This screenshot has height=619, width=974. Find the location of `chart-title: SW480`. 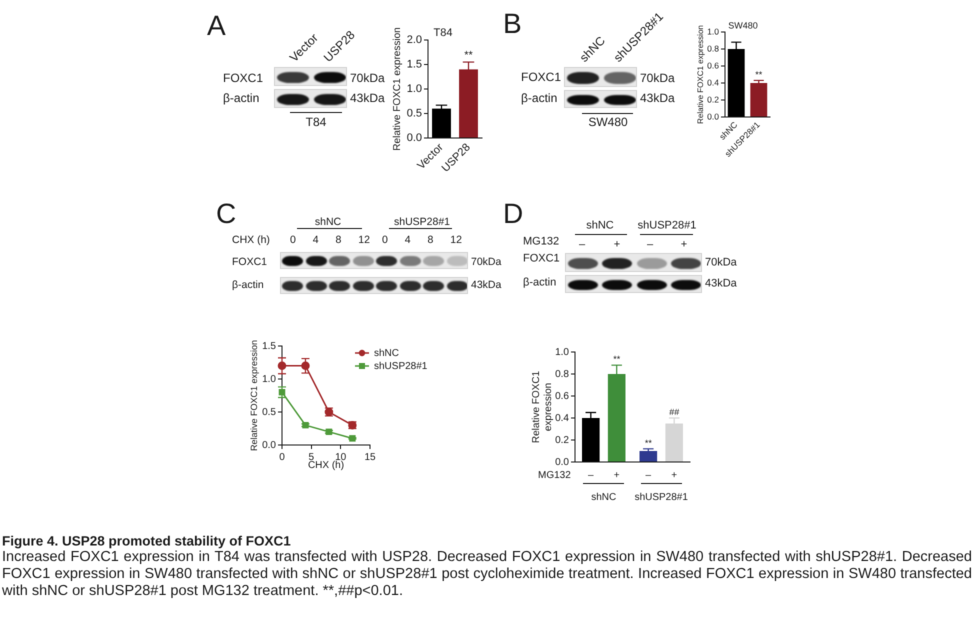

chart-title: SW480 is located at coordinates (743, 25).